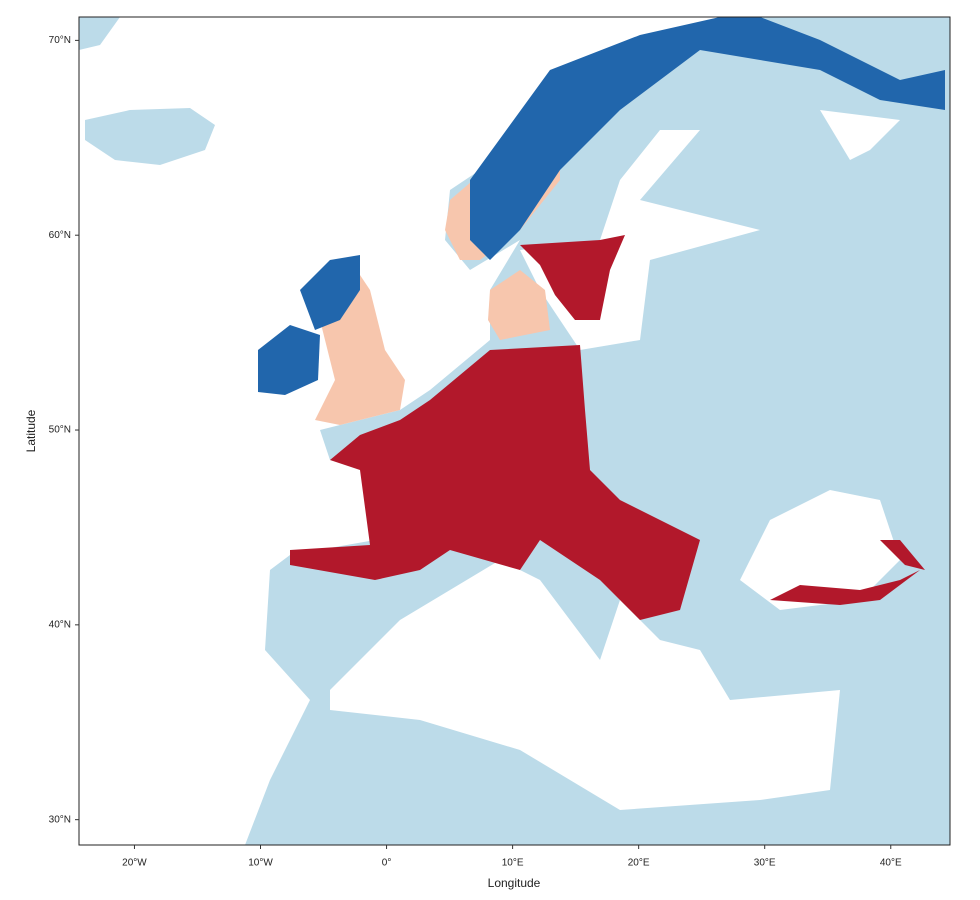 This screenshot has width=980, height=900. Describe the element at coordinates (495, 482) in the screenshot. I see `region-red` at that location.